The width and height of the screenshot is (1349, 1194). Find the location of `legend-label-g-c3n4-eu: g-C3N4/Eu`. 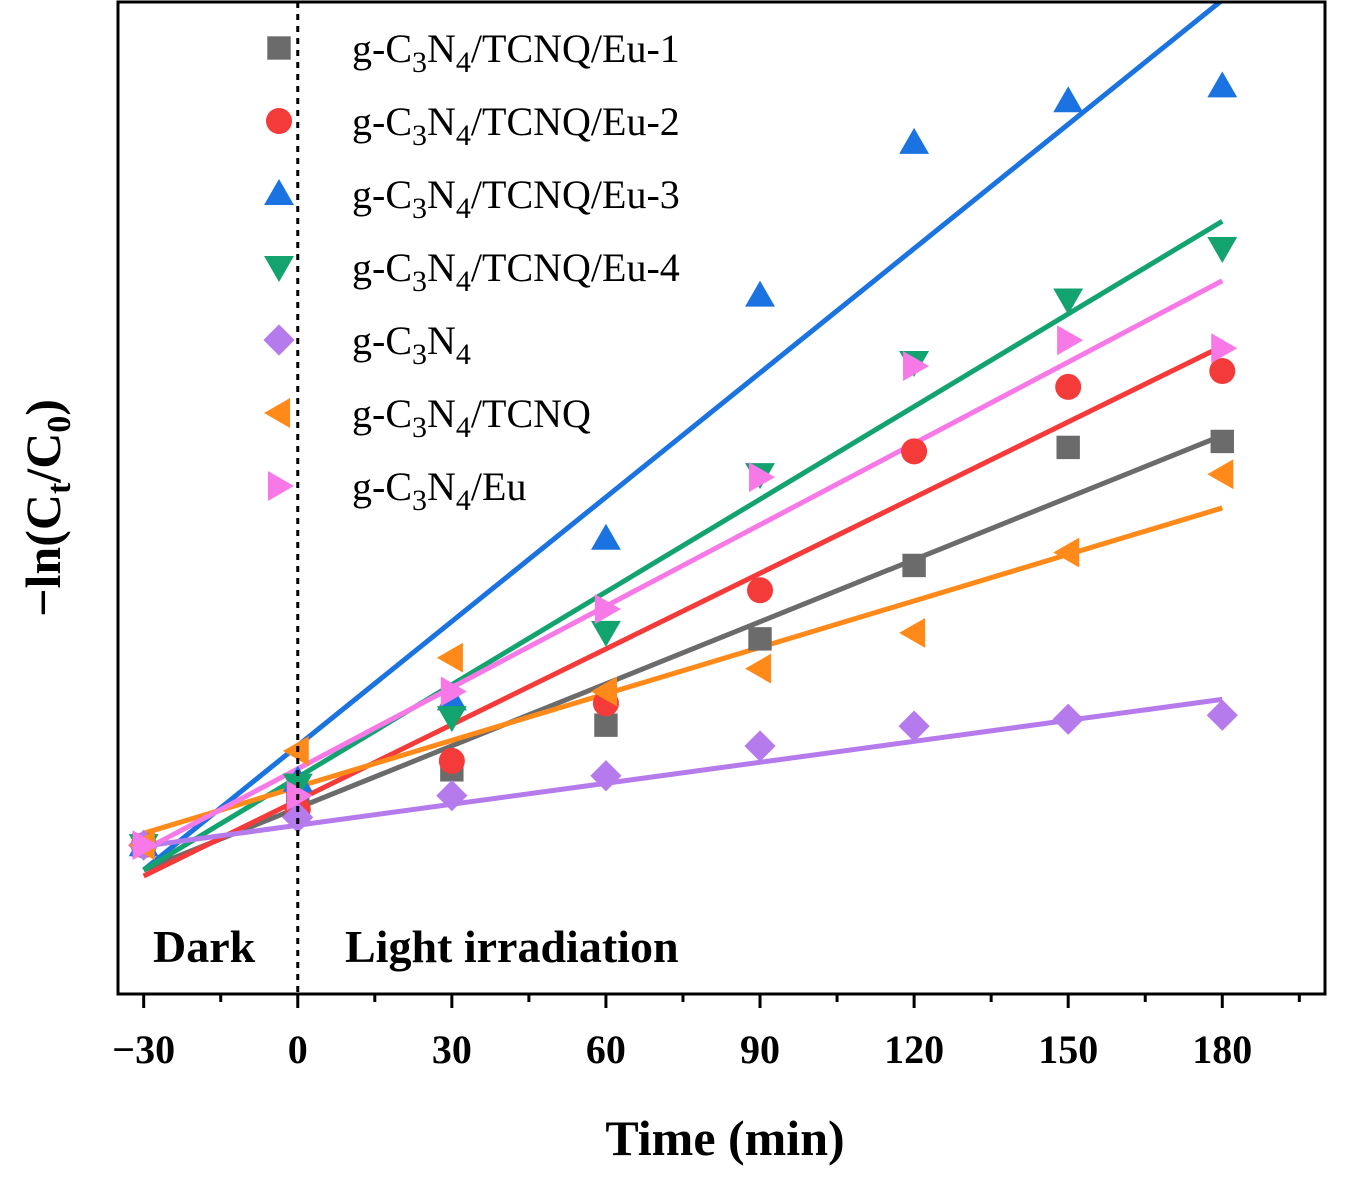

legend-label-g-c3n4-eu: g-C3N4/Eu is located at coordinates (439, 490).